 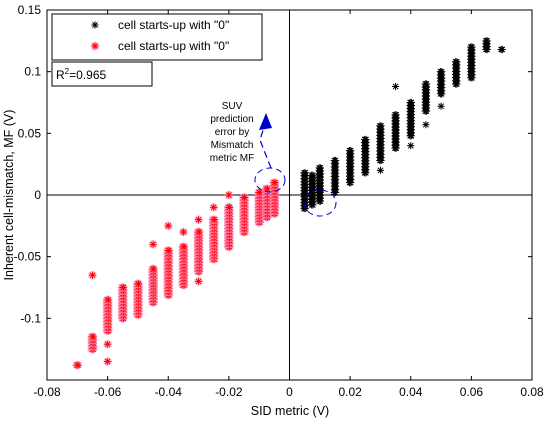 I want to click on x-tick-label: -0.02, so click(x=229, y=392).